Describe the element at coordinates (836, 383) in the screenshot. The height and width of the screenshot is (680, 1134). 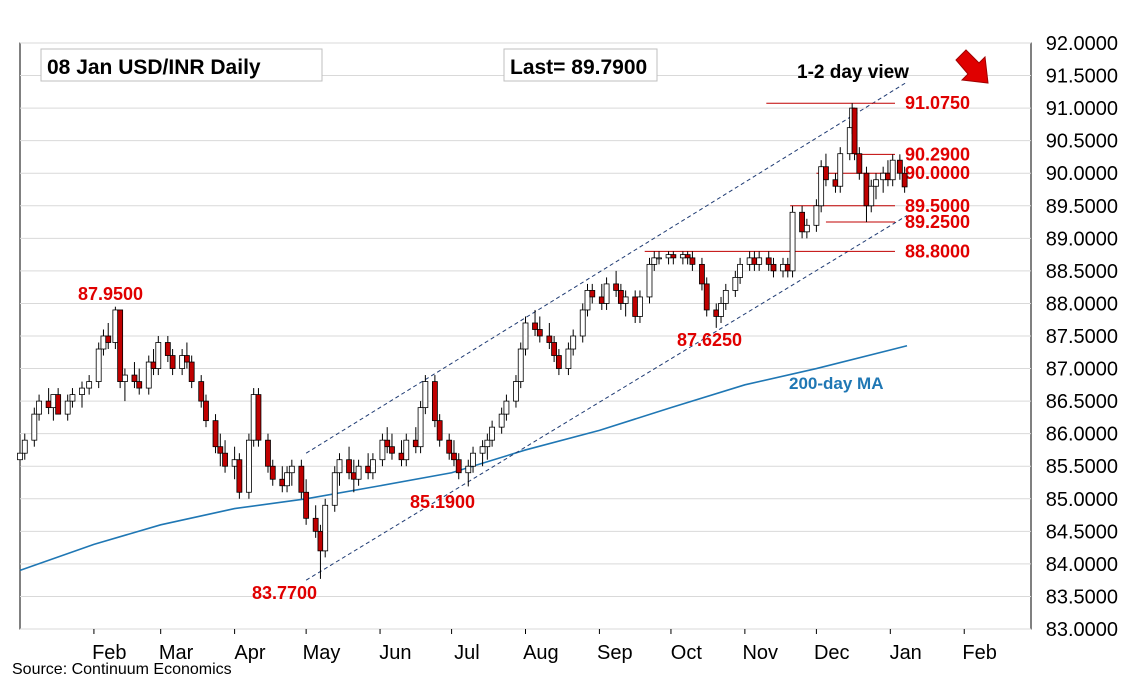
I see `ma-label: 200-day MA` at that location.